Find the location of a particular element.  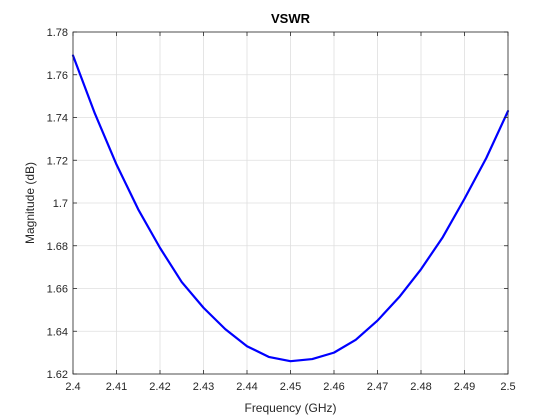

x-tick-label: 2.4 is located at coordinates (72, 387).